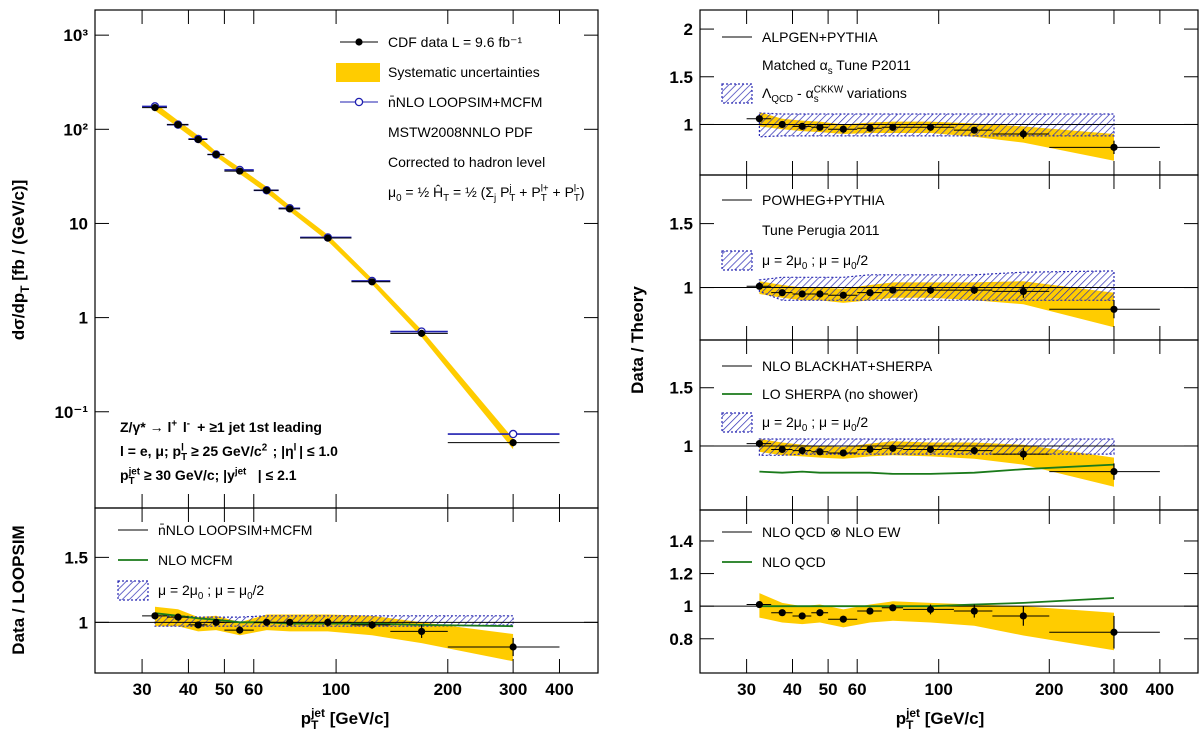  Describe the element at coordinates (1160, 689) in the screenshot. I see `x-tick-label: 400` at that location.